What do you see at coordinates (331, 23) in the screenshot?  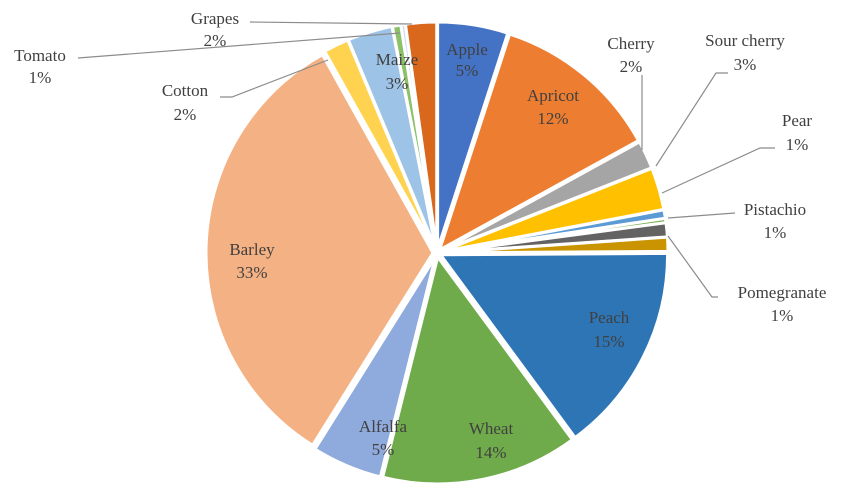 I see `leader-line-grapes` at bounding box center [331, 23].